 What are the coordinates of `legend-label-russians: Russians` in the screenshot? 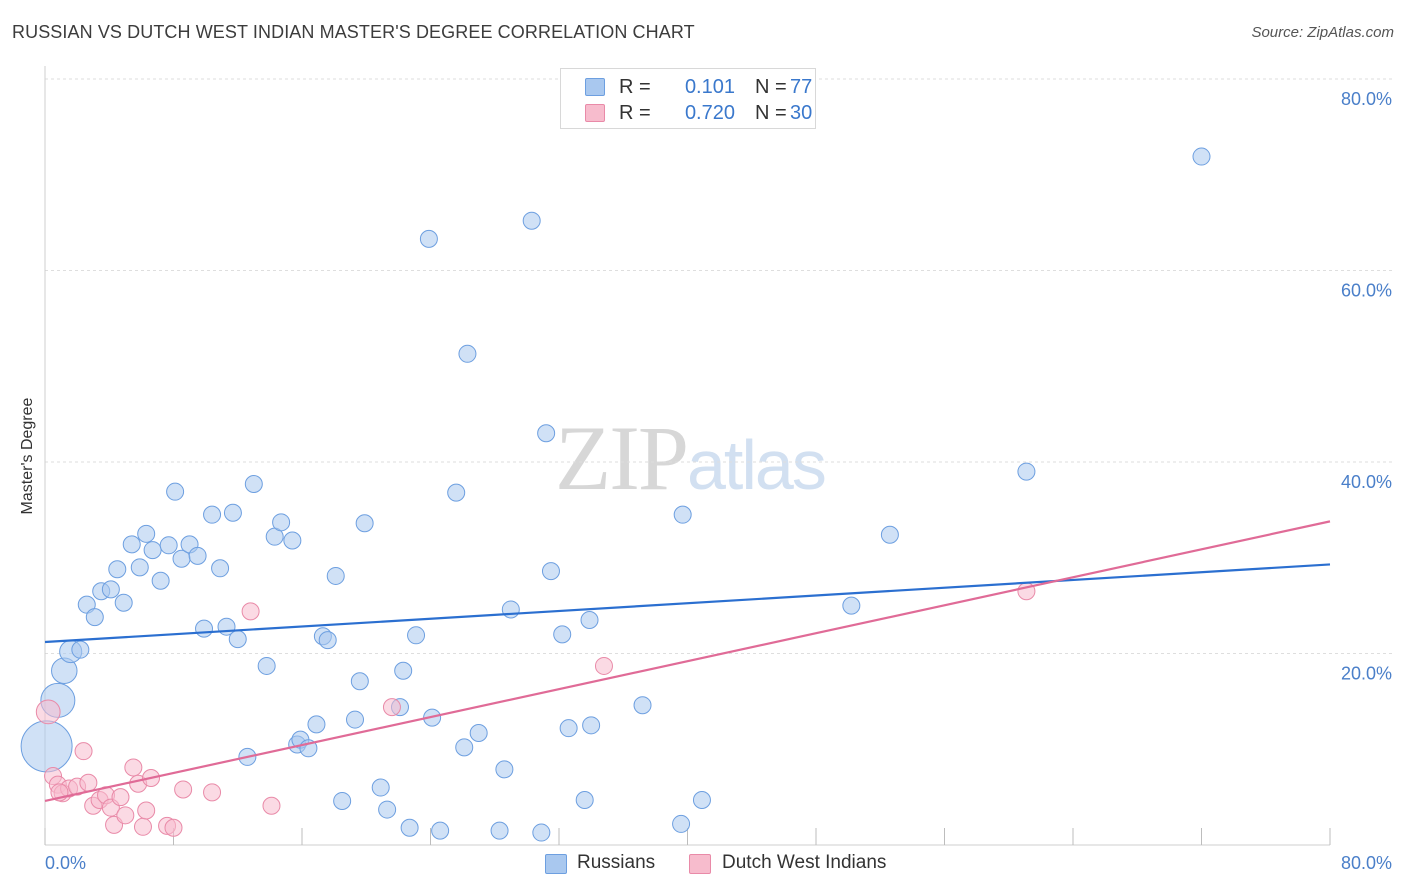 It's located at (616, 862).